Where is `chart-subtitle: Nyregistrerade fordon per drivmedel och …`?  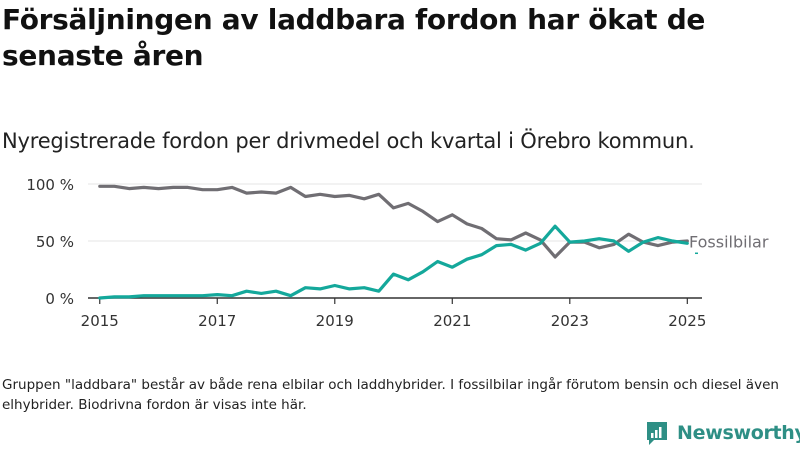
chart-subtitle: Nyregistrerade fordon per drivmedel och … is located at coordinates (348, 141).